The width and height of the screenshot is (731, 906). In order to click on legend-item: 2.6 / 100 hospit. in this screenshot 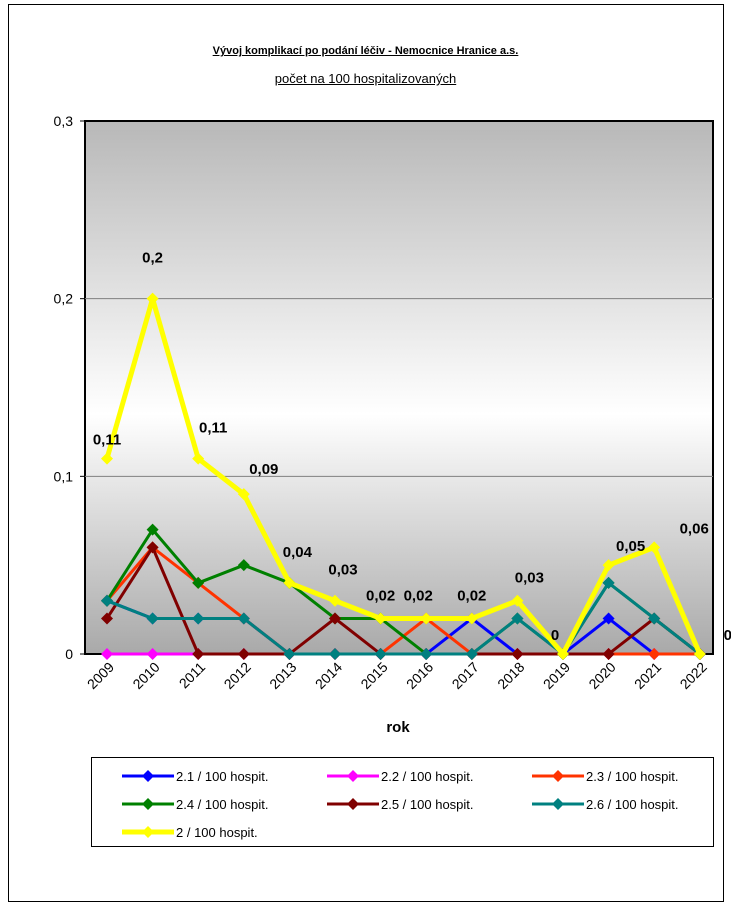, I will do `click(605, 804)`.